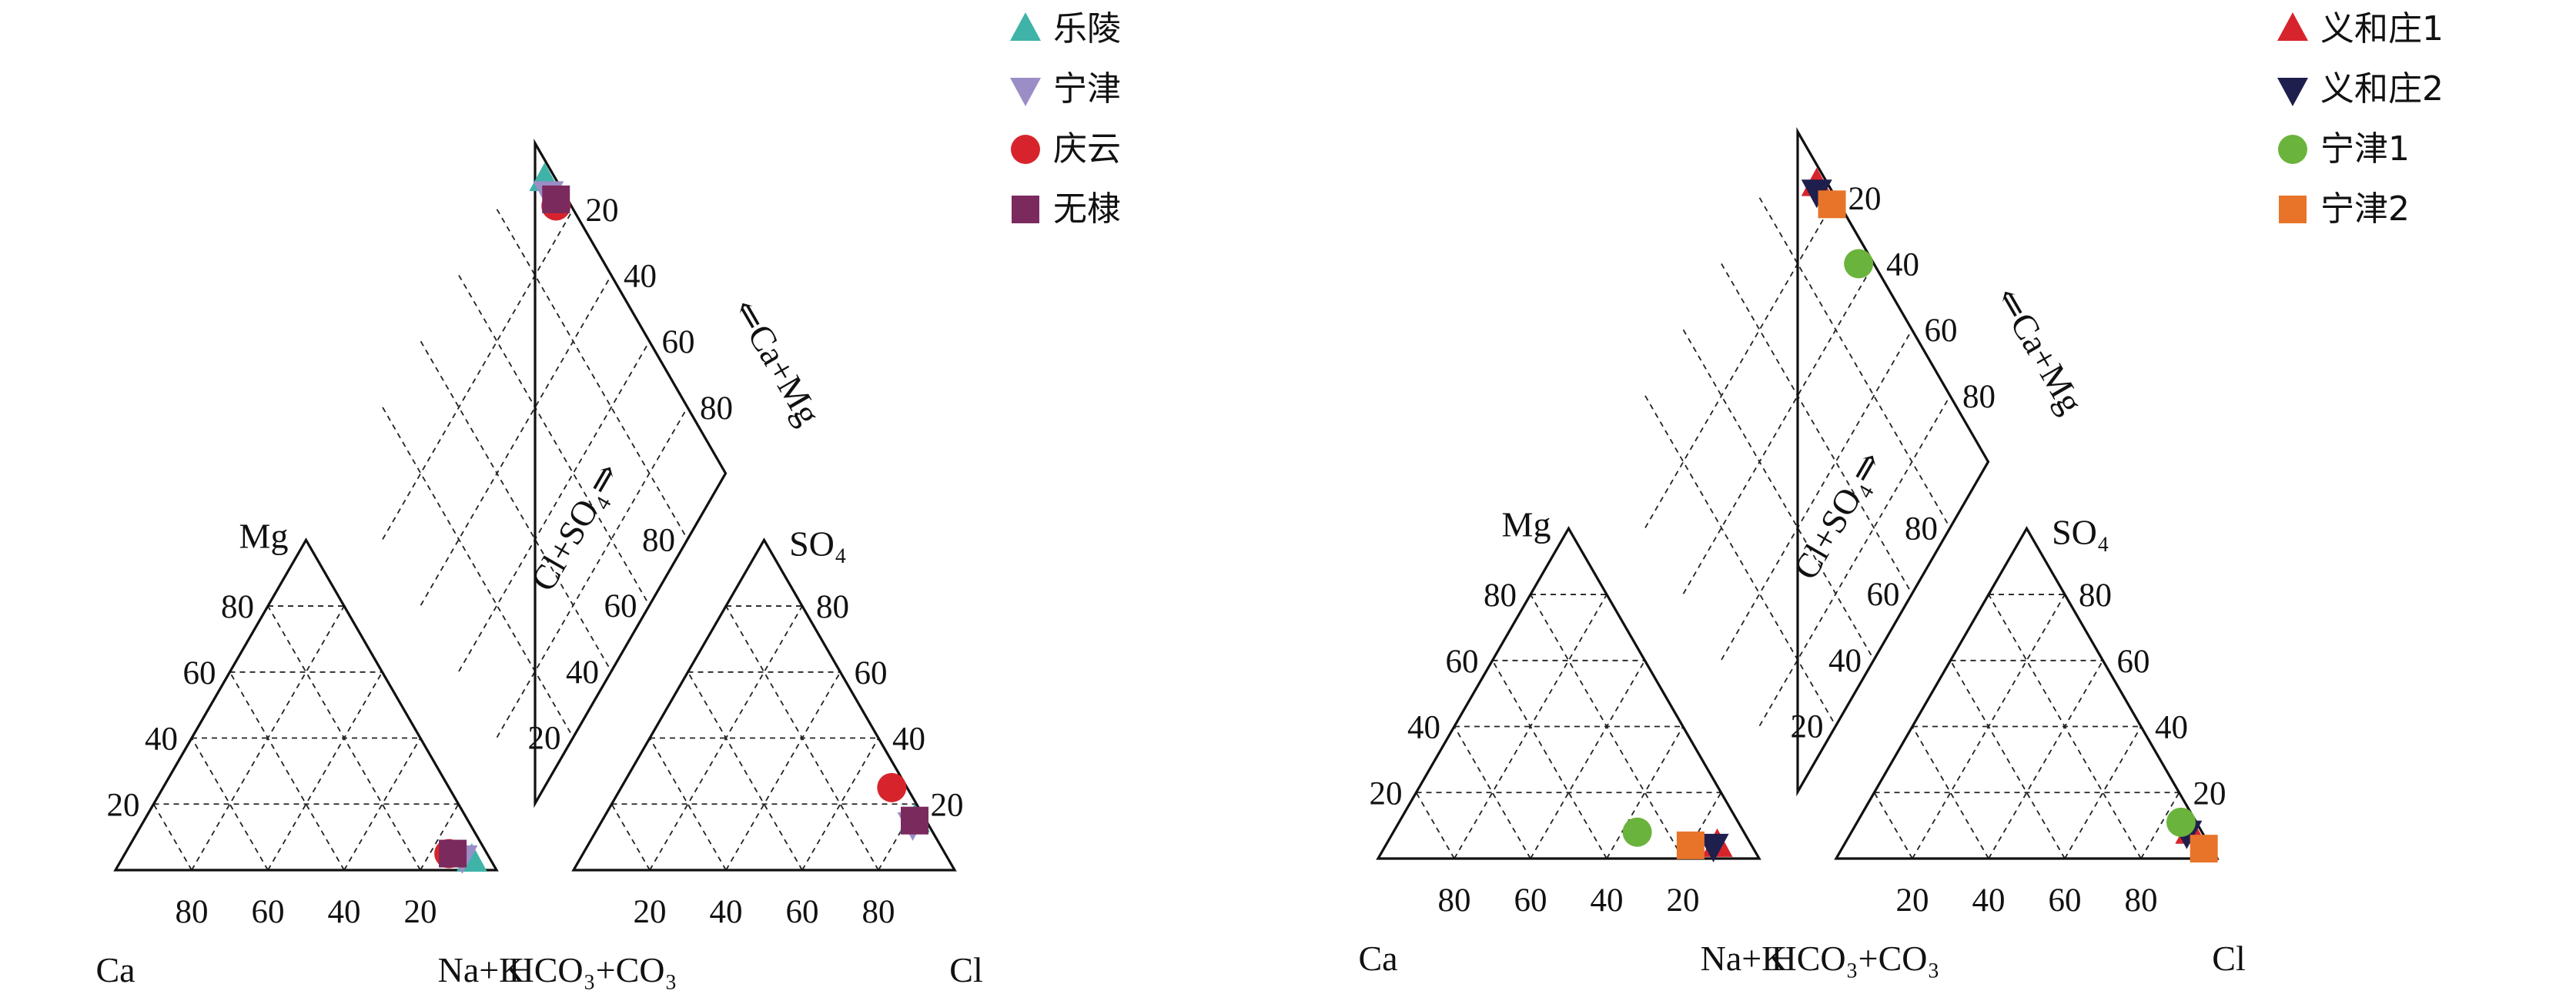  I want to click on label-so4: SO₄, so click(818, 543).